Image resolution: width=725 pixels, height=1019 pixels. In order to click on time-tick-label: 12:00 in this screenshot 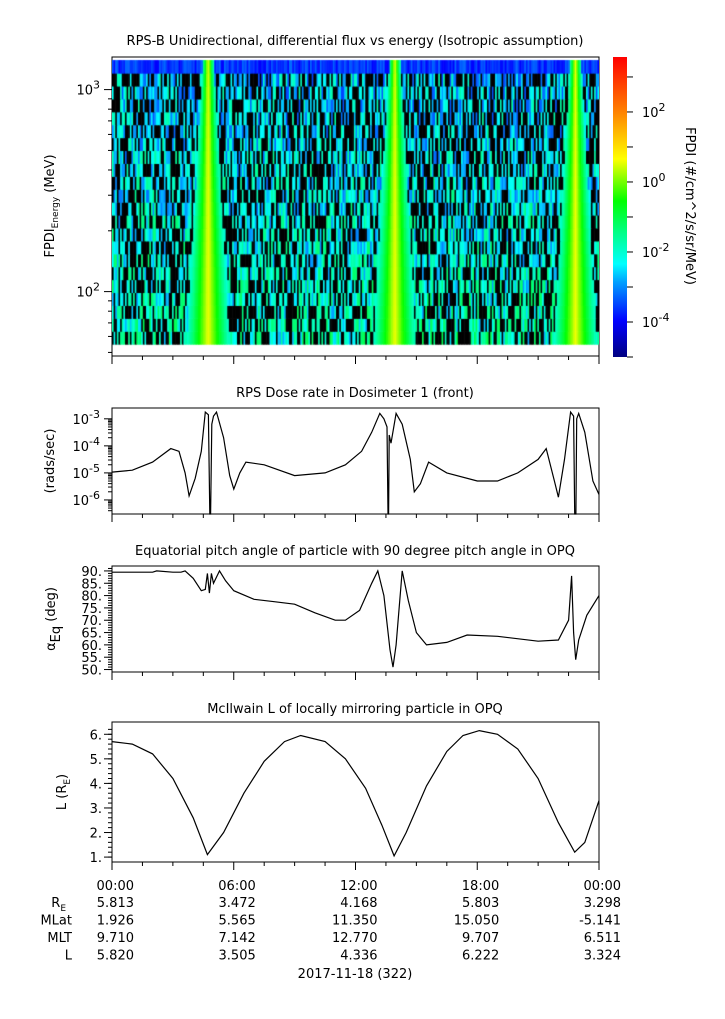, I will do `click(358, 886)`.